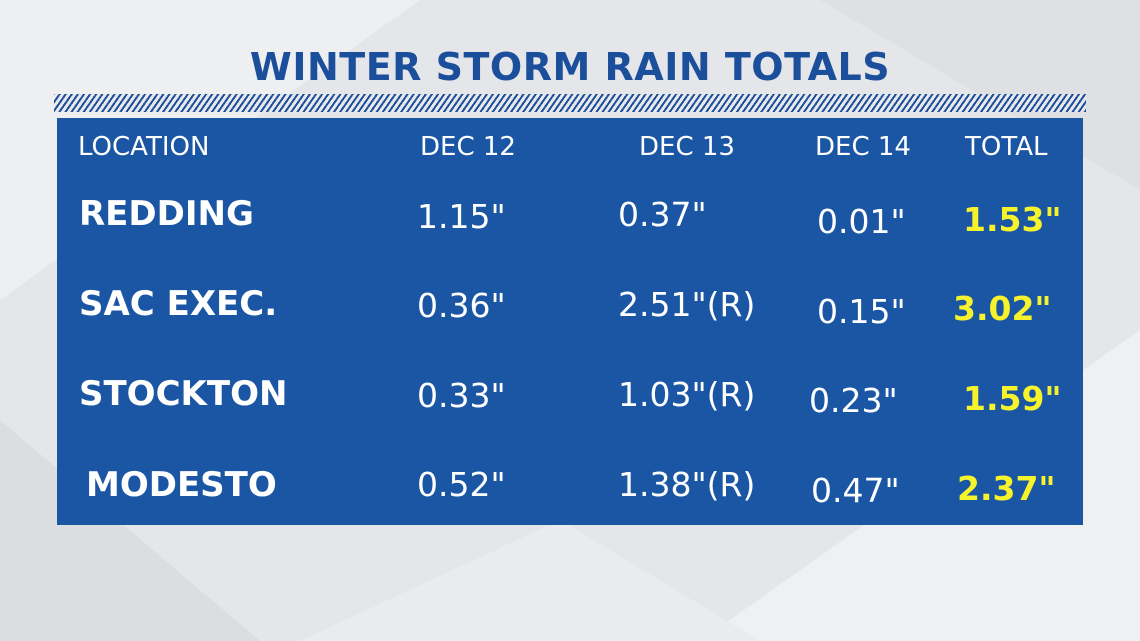 The width and height of the screenshot is (1140, 641). Describe the element at coordinates (687, 394) in the screenshot. I see `row-stockton-dec-13: 1.03"(R)` at that location.